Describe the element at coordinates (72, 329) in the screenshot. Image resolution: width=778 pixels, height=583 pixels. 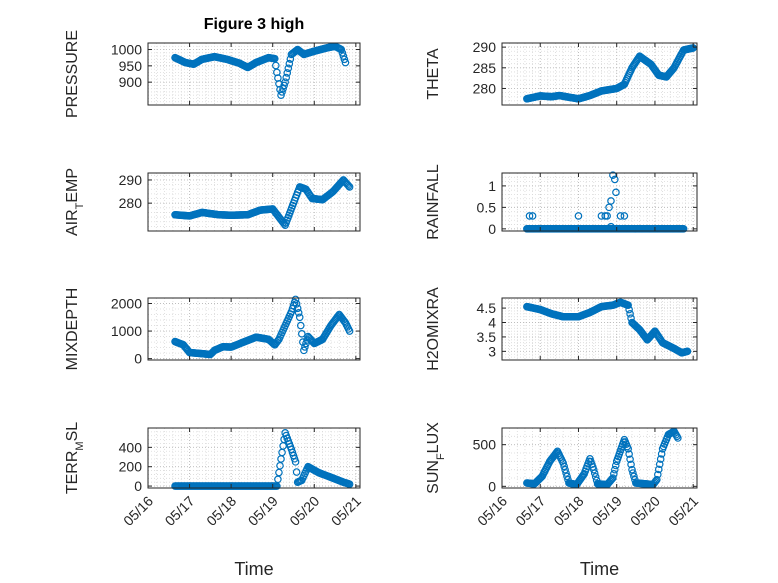
I see `y-axis-label: MIXDEPTH` at that location.